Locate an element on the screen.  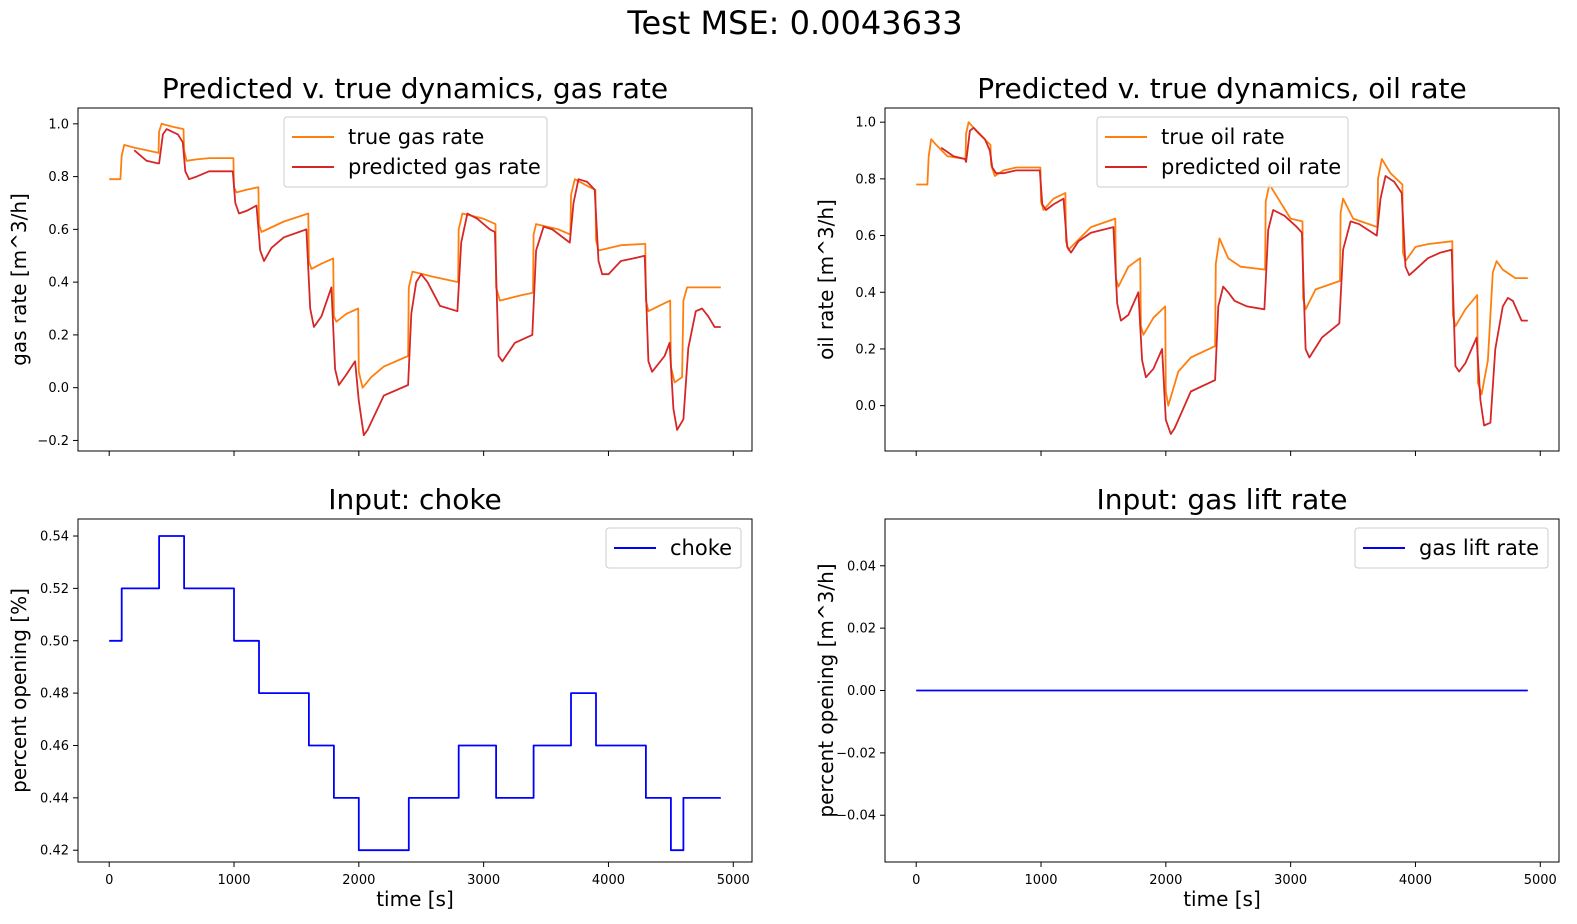
series-line-choke is located at coordinates (415, 693).